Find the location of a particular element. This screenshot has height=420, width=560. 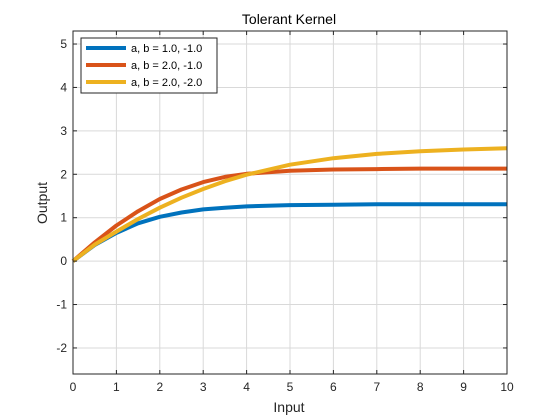

x-tick-label: 8 is located at coordinates (420, 387).